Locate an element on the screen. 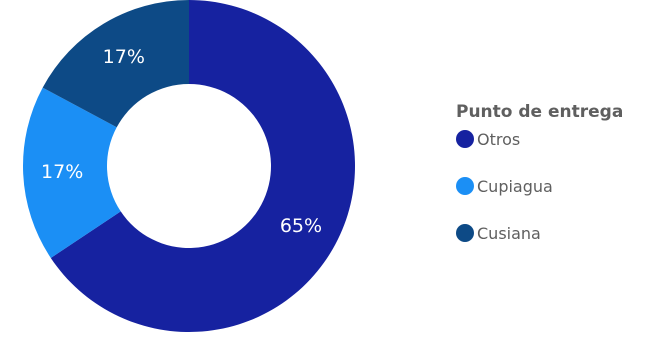  legend-label-otros: Otros is located at coordinates (499, 139).